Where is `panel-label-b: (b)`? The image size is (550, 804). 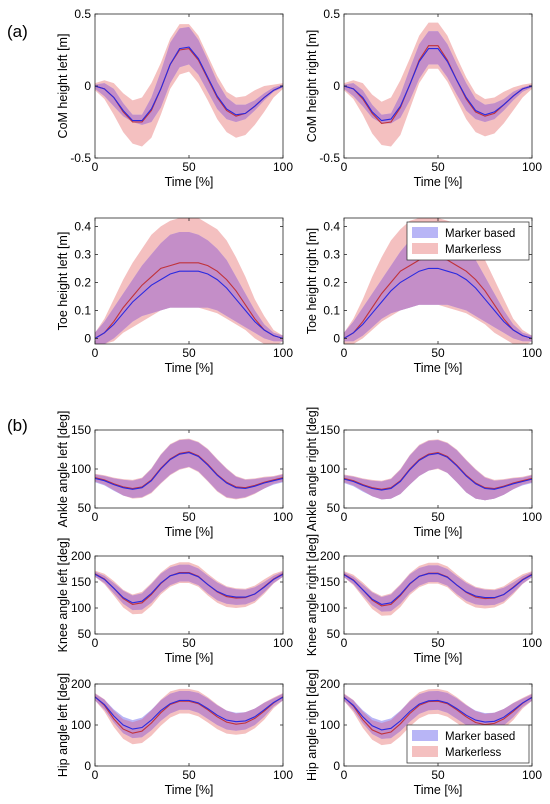
panel-label-b: (b) is located at coordinates (17, 425).